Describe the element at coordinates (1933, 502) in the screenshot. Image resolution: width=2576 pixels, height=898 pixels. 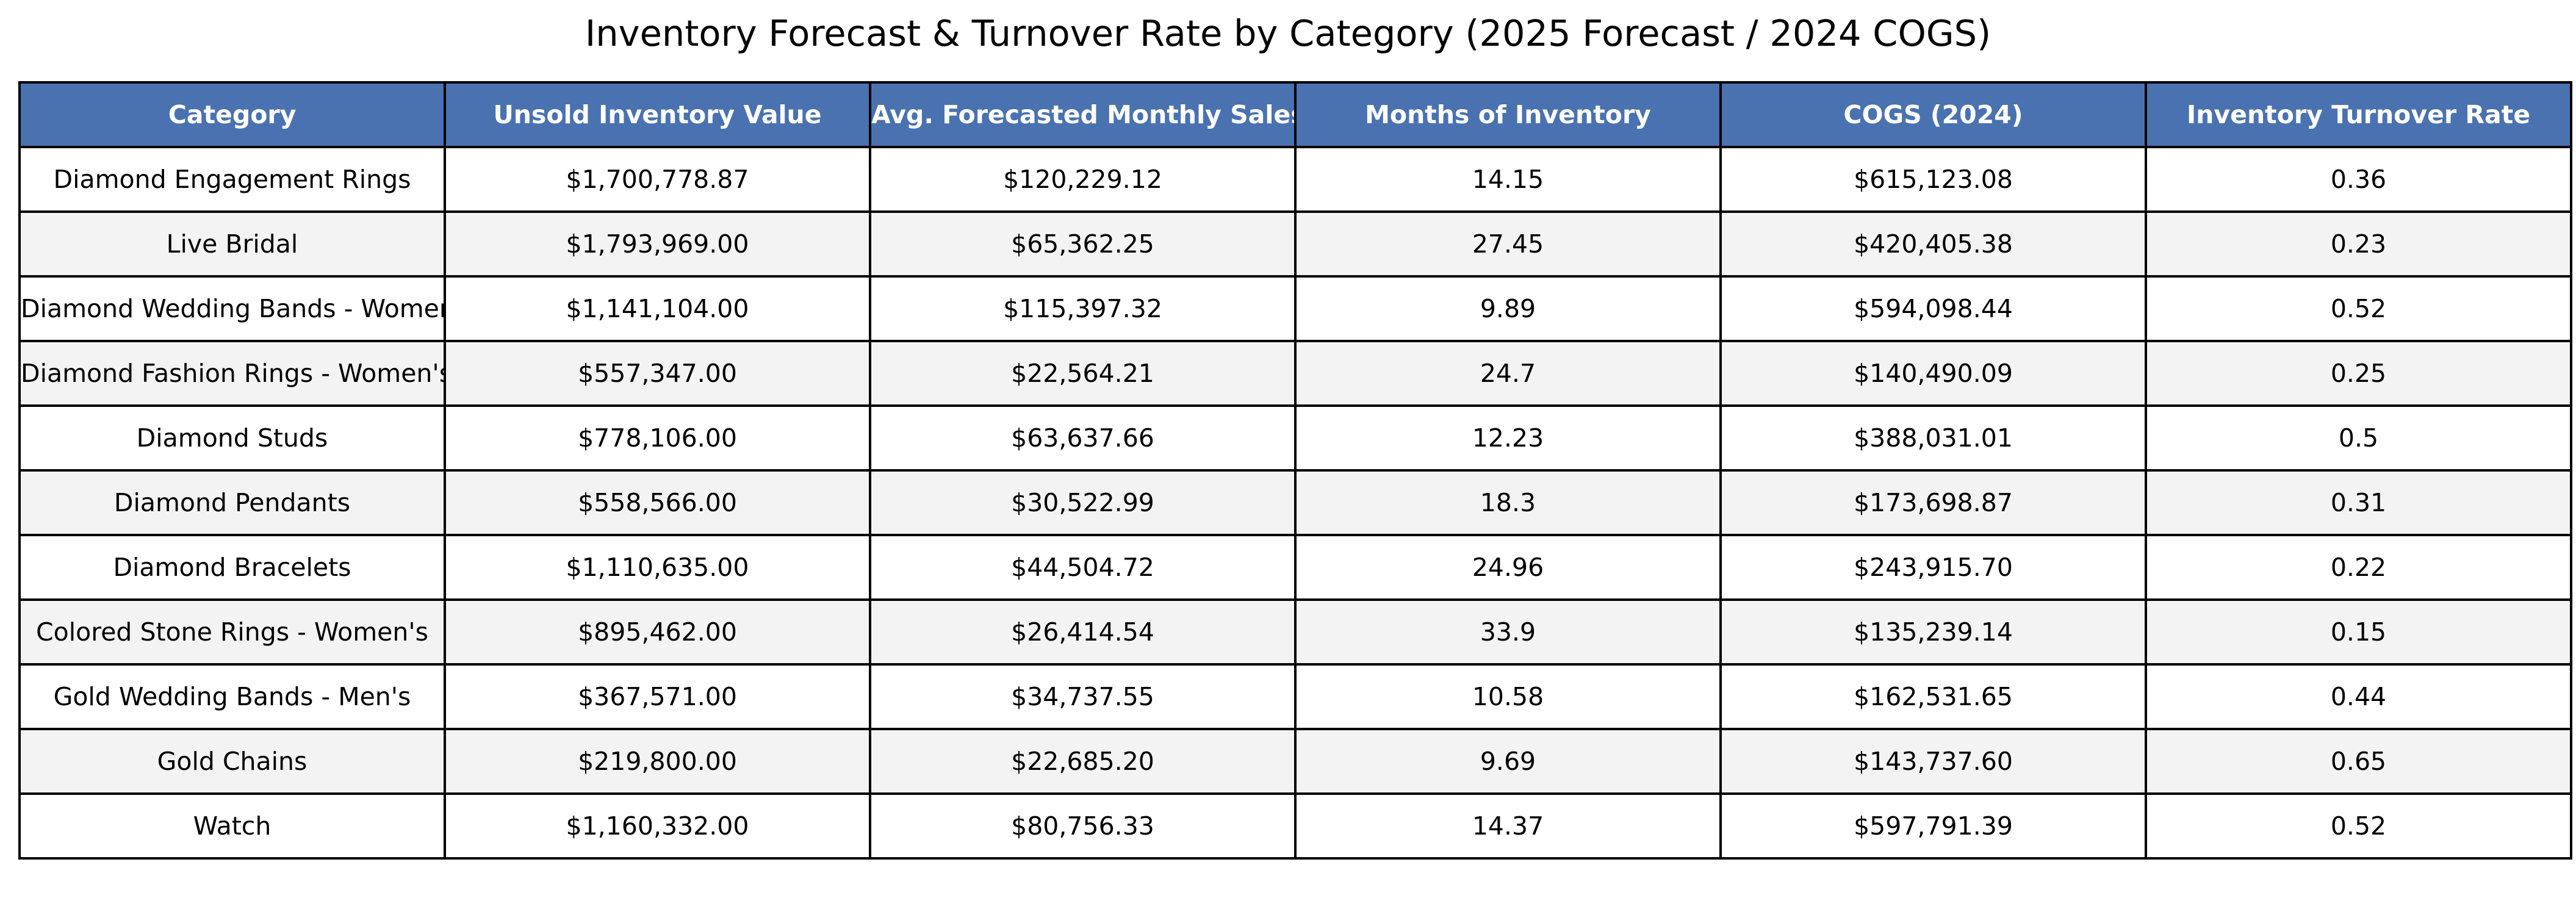
I see `cell-cogs-2024: $173,698.87` at that location.